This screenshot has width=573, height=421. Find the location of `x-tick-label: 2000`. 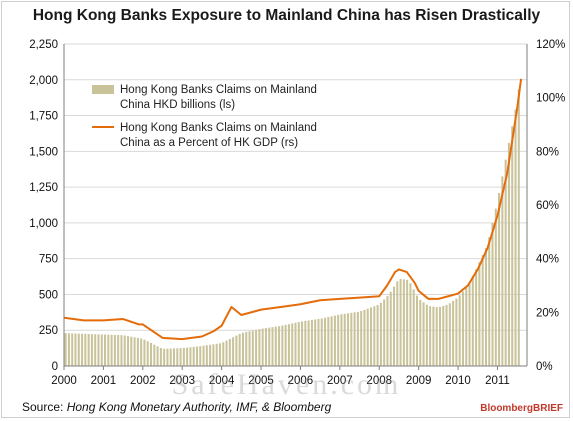

x-tick-label: 2000 is located at coordinates (64, 381).